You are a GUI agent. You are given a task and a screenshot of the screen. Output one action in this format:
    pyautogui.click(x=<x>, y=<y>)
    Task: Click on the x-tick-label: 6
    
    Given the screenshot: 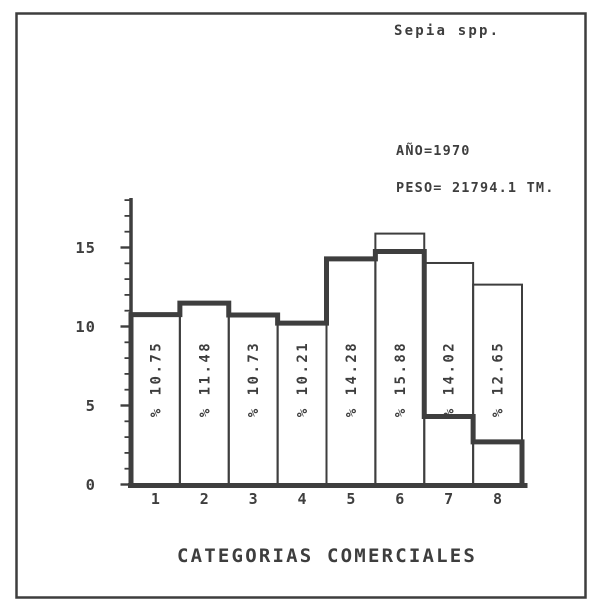 What is the action you would take?
    pyautogui.click(x=399, y=499)
    